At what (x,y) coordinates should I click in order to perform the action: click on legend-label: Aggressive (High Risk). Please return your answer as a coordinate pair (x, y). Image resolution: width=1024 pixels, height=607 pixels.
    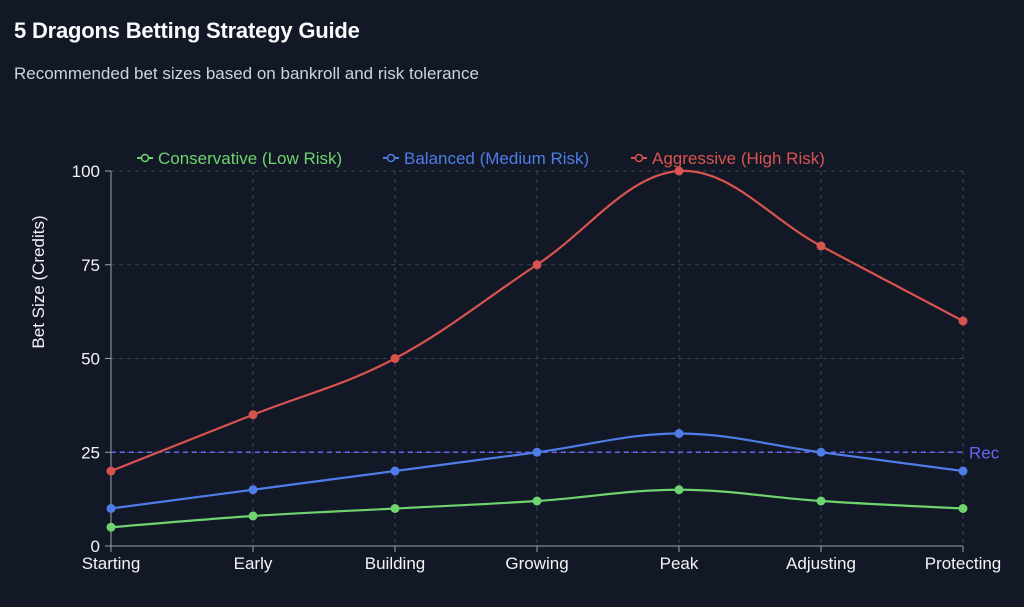
    Looking at the image, I should click on (738, 158).